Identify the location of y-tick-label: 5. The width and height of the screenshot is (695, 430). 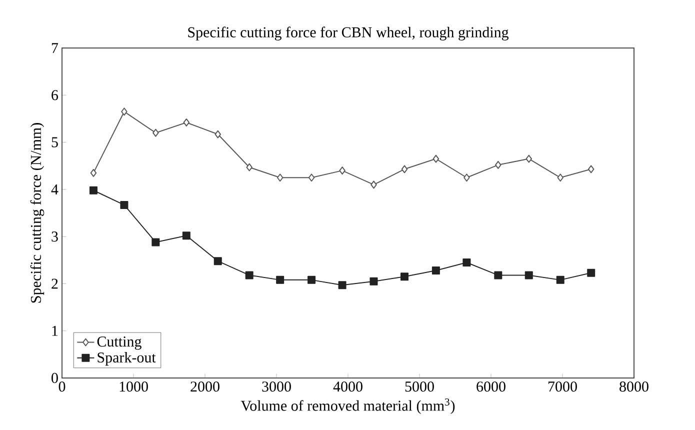
(55, 142).